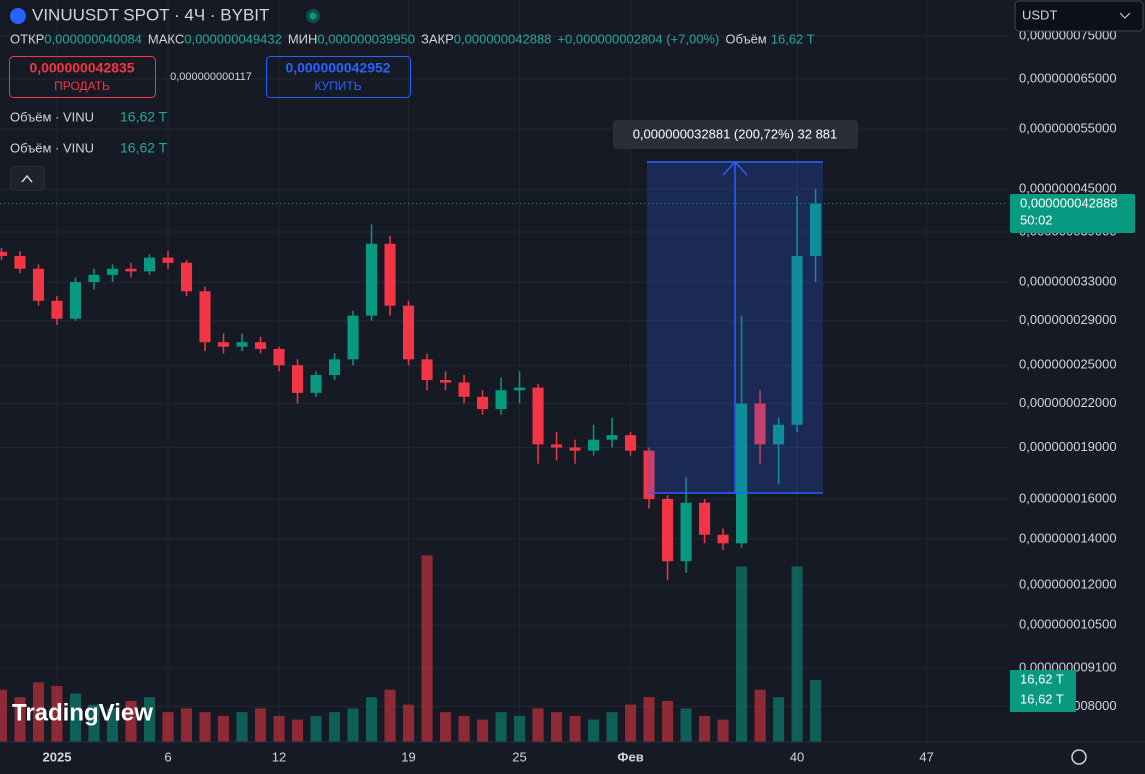 Image resolution: width=1145 pixels, height=774 pixels. Describe the element at coordinates (745, 38) in the screenshot. I see `volume-label: Объём` at that location.